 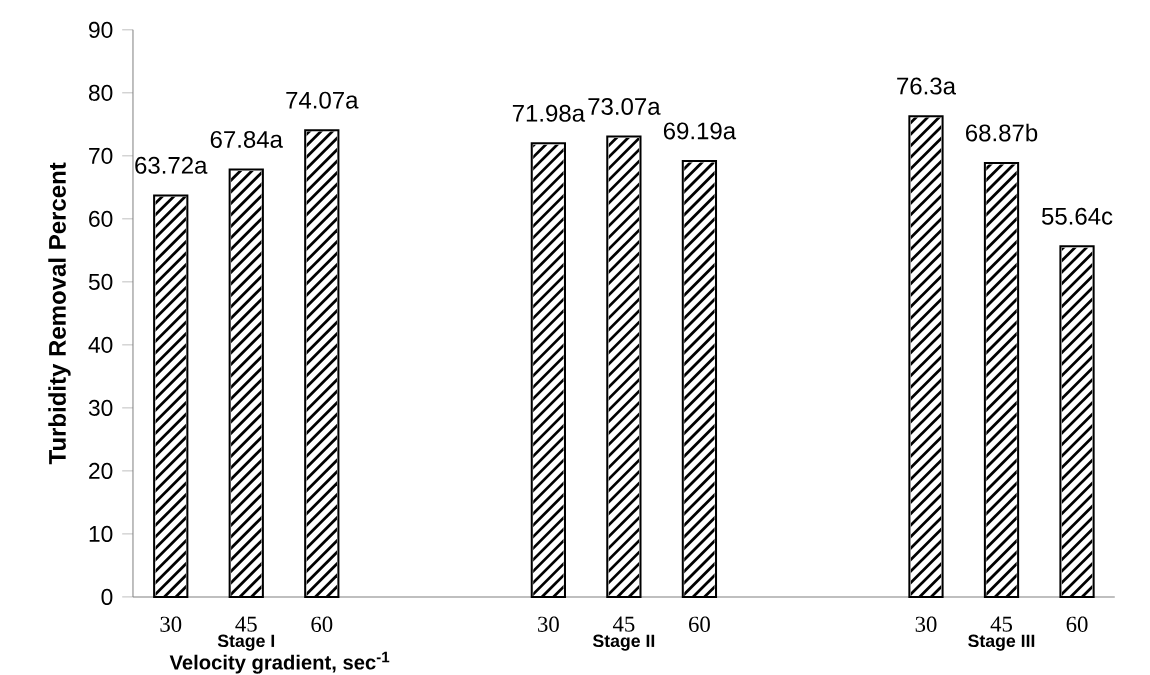 I want to click on x-axis-title: Velocity gradient, sec$^{-1}$, so click(x=279, y=662).